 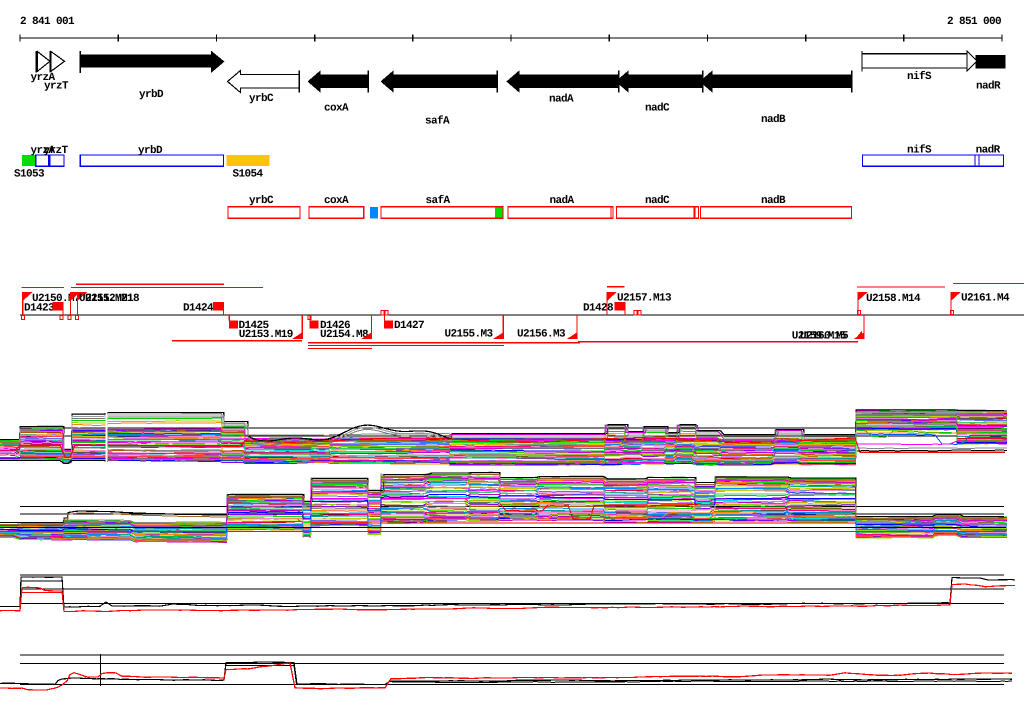 I want to click on svg-text: U2160.M5, so click(x=824, y=337).